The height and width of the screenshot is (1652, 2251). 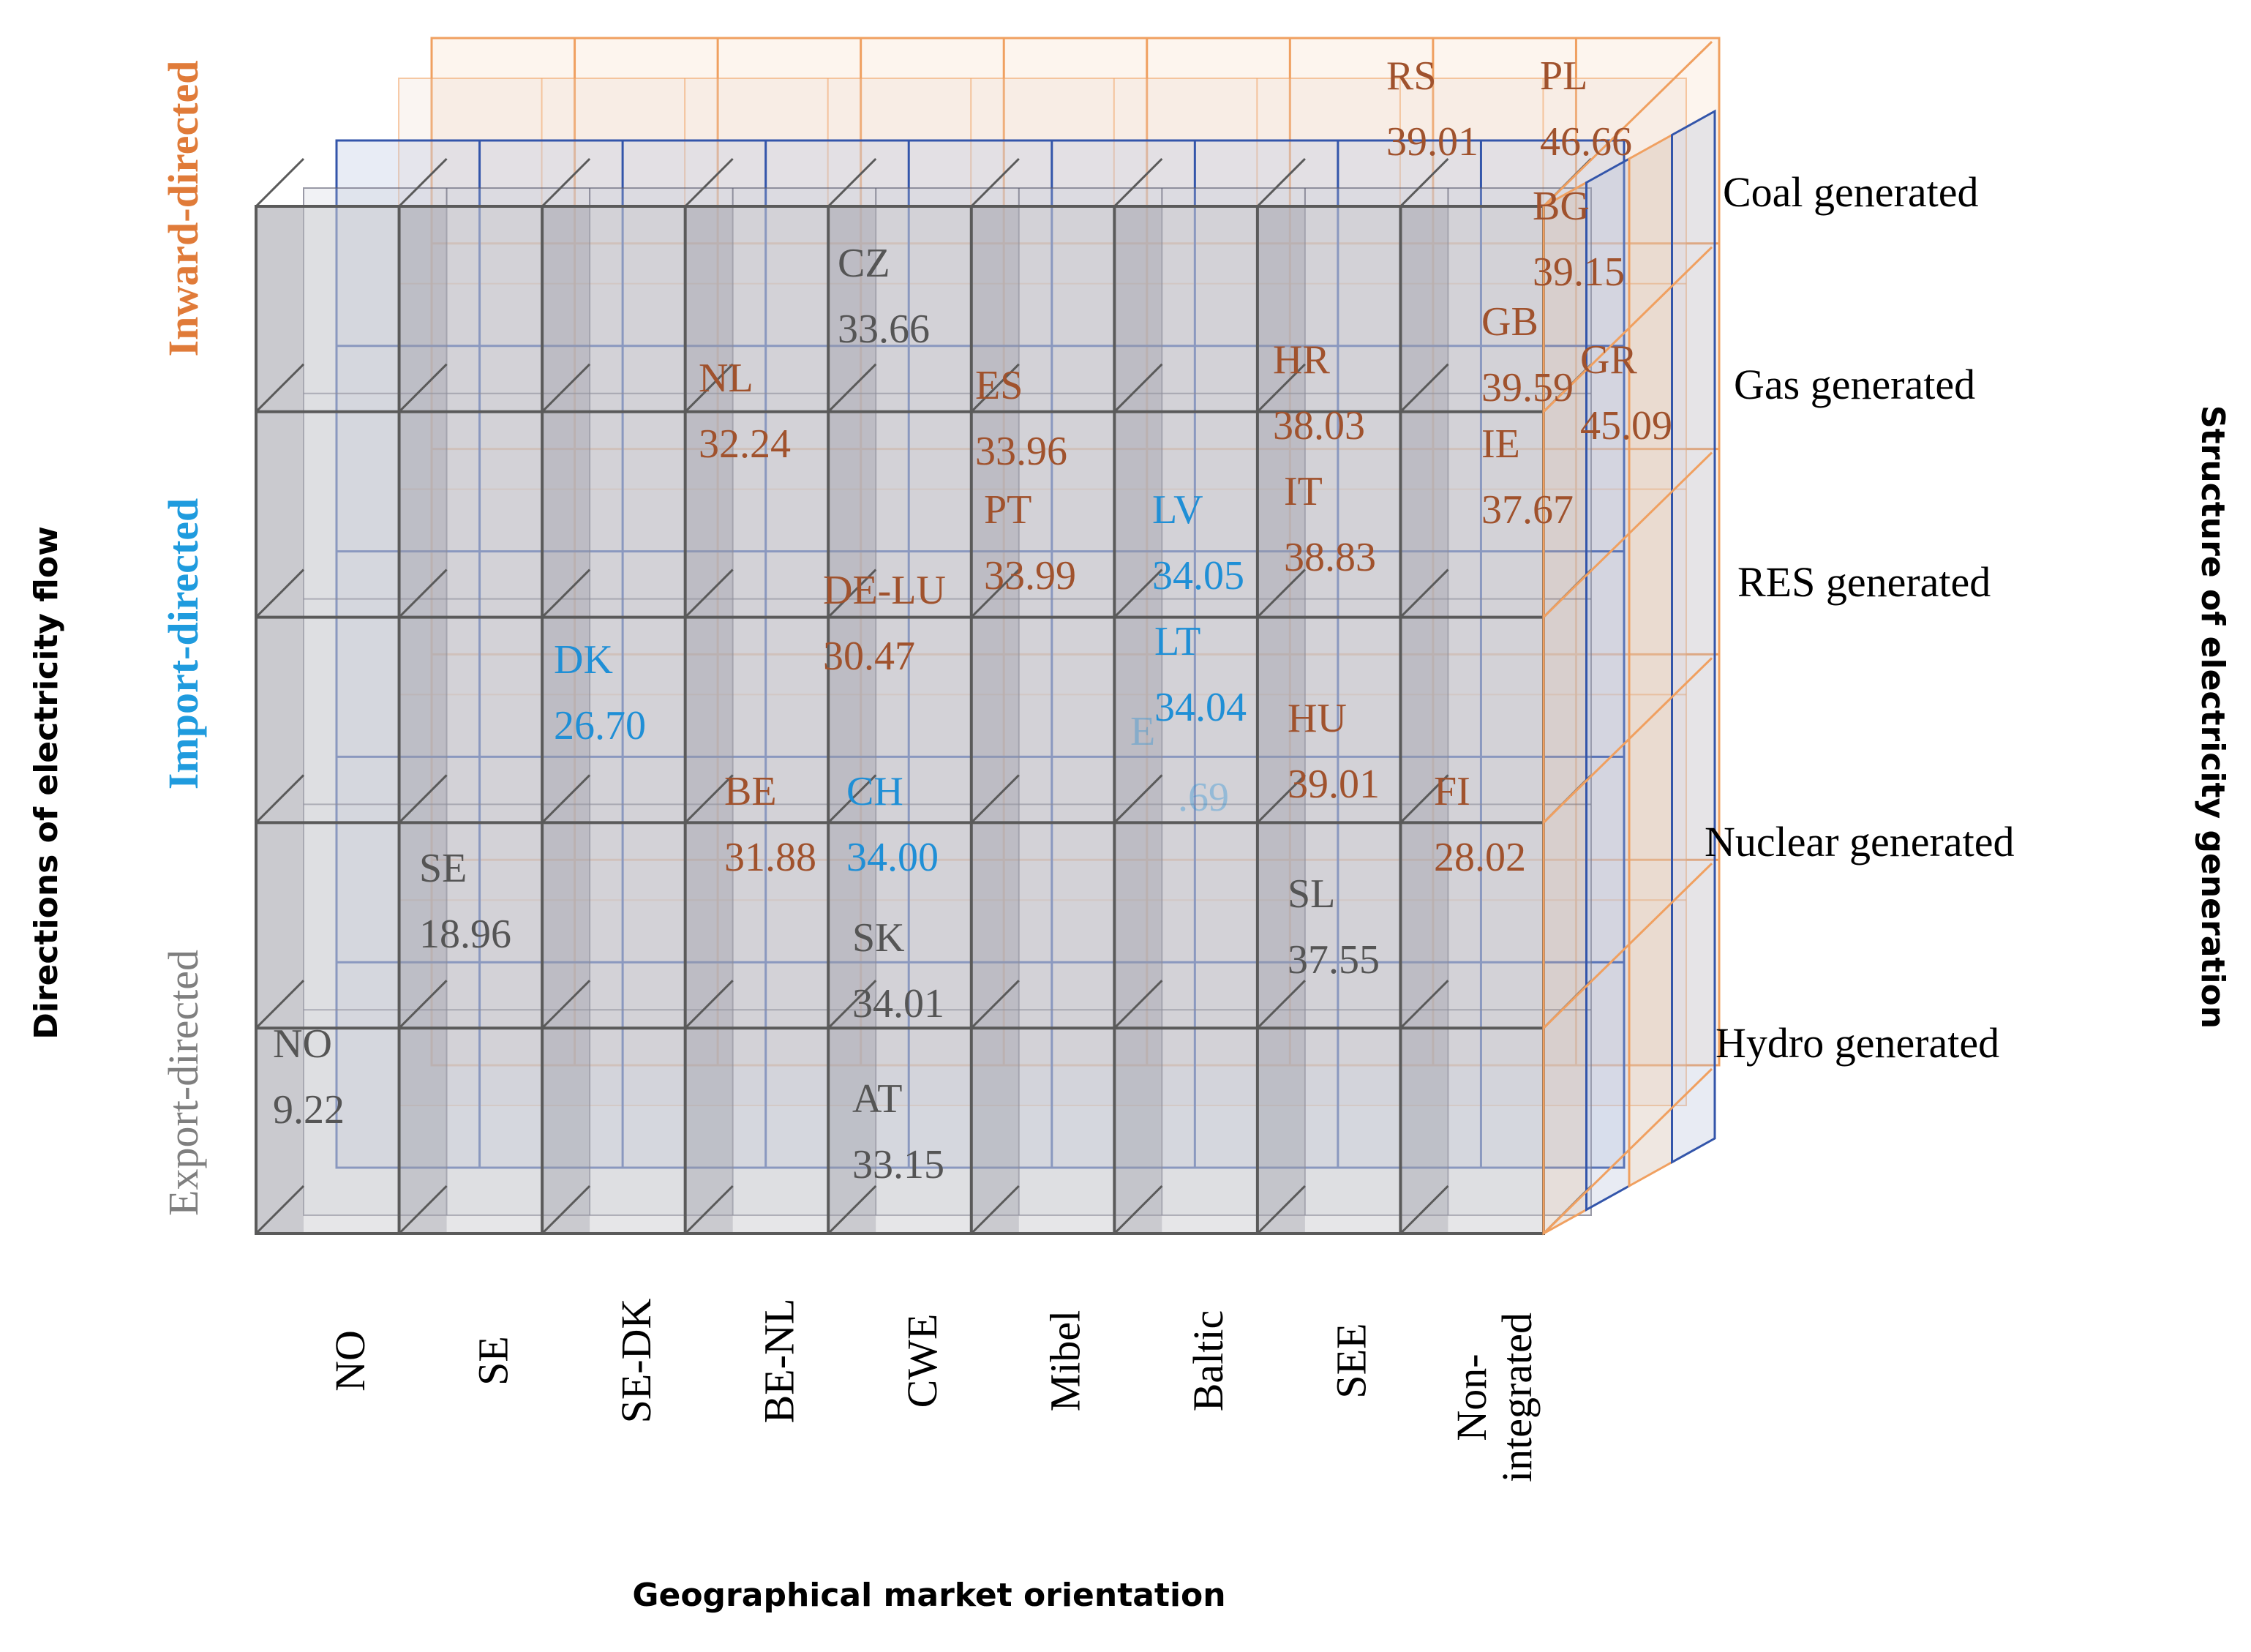 What do you see at coordinates (1312, 894) in the screenshot?
I see `country-code: SL` at bounding box center [1312, 894].